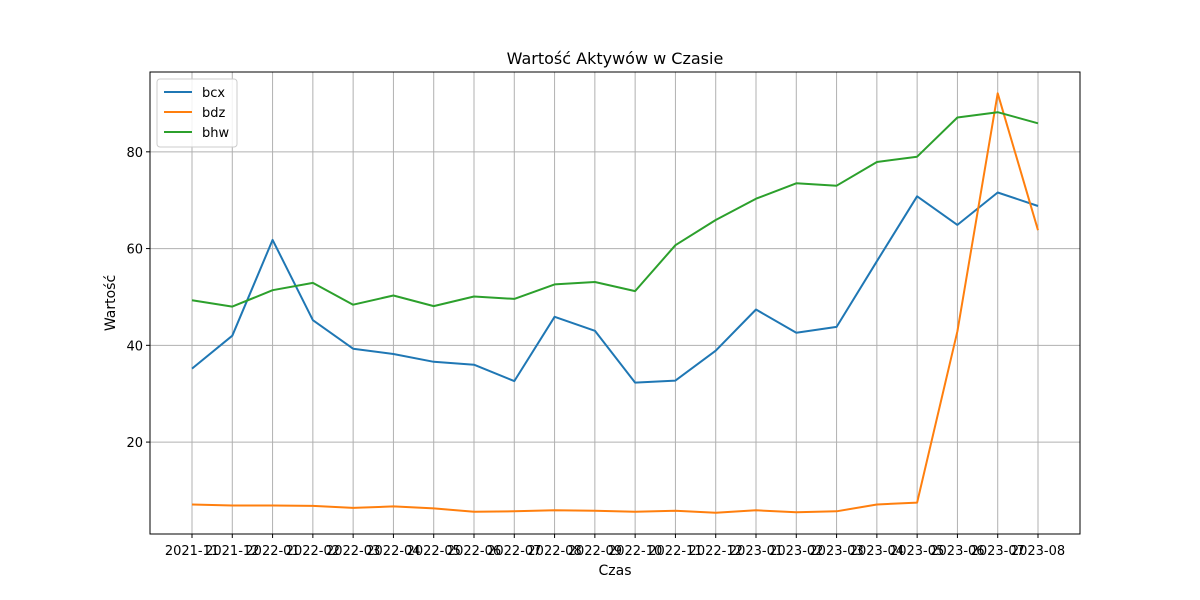 Image resolution: width=1200 pixels, height=600 pixels. I want to click on legend-label-bhw: bhw, so click(215, 133).